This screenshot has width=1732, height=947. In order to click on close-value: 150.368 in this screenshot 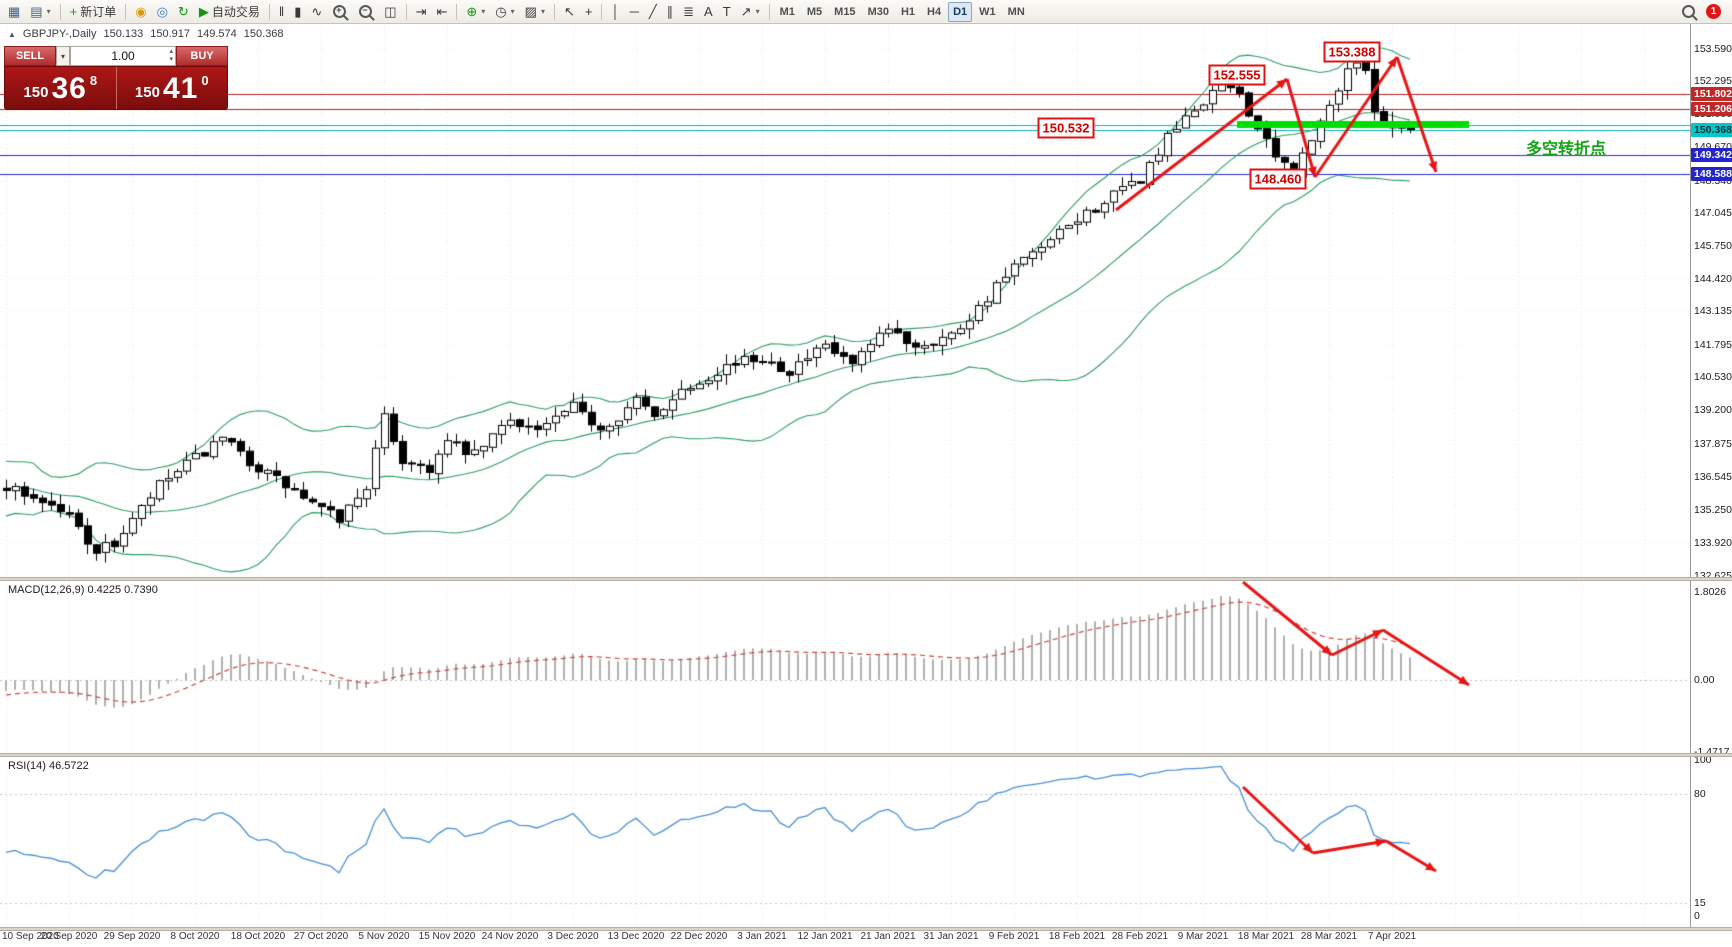, I will do `click(263, 34)`.